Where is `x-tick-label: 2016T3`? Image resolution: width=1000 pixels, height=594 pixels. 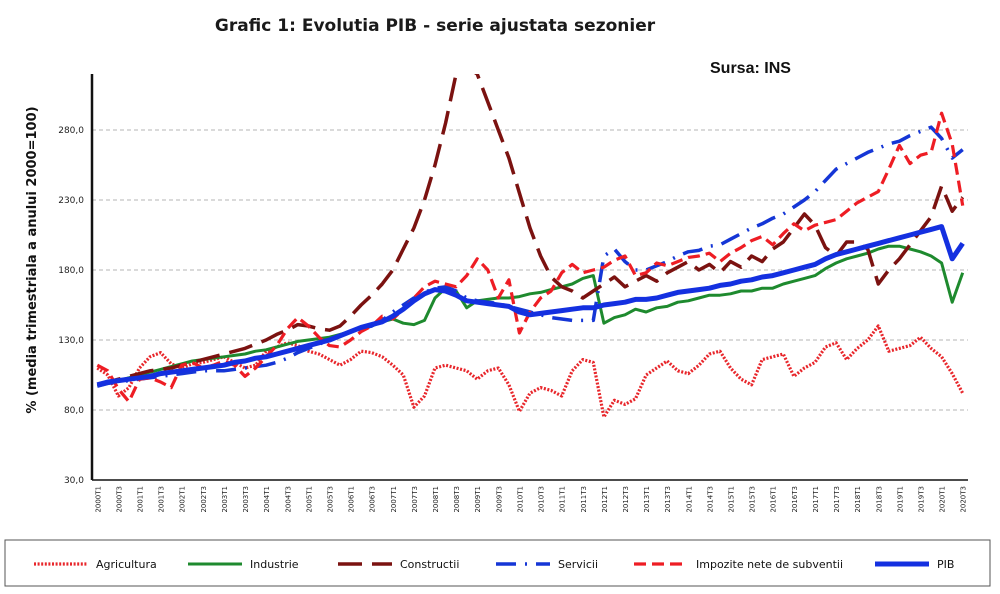
x-tick-label: 2016T3 is located at coordinates (795, 499).